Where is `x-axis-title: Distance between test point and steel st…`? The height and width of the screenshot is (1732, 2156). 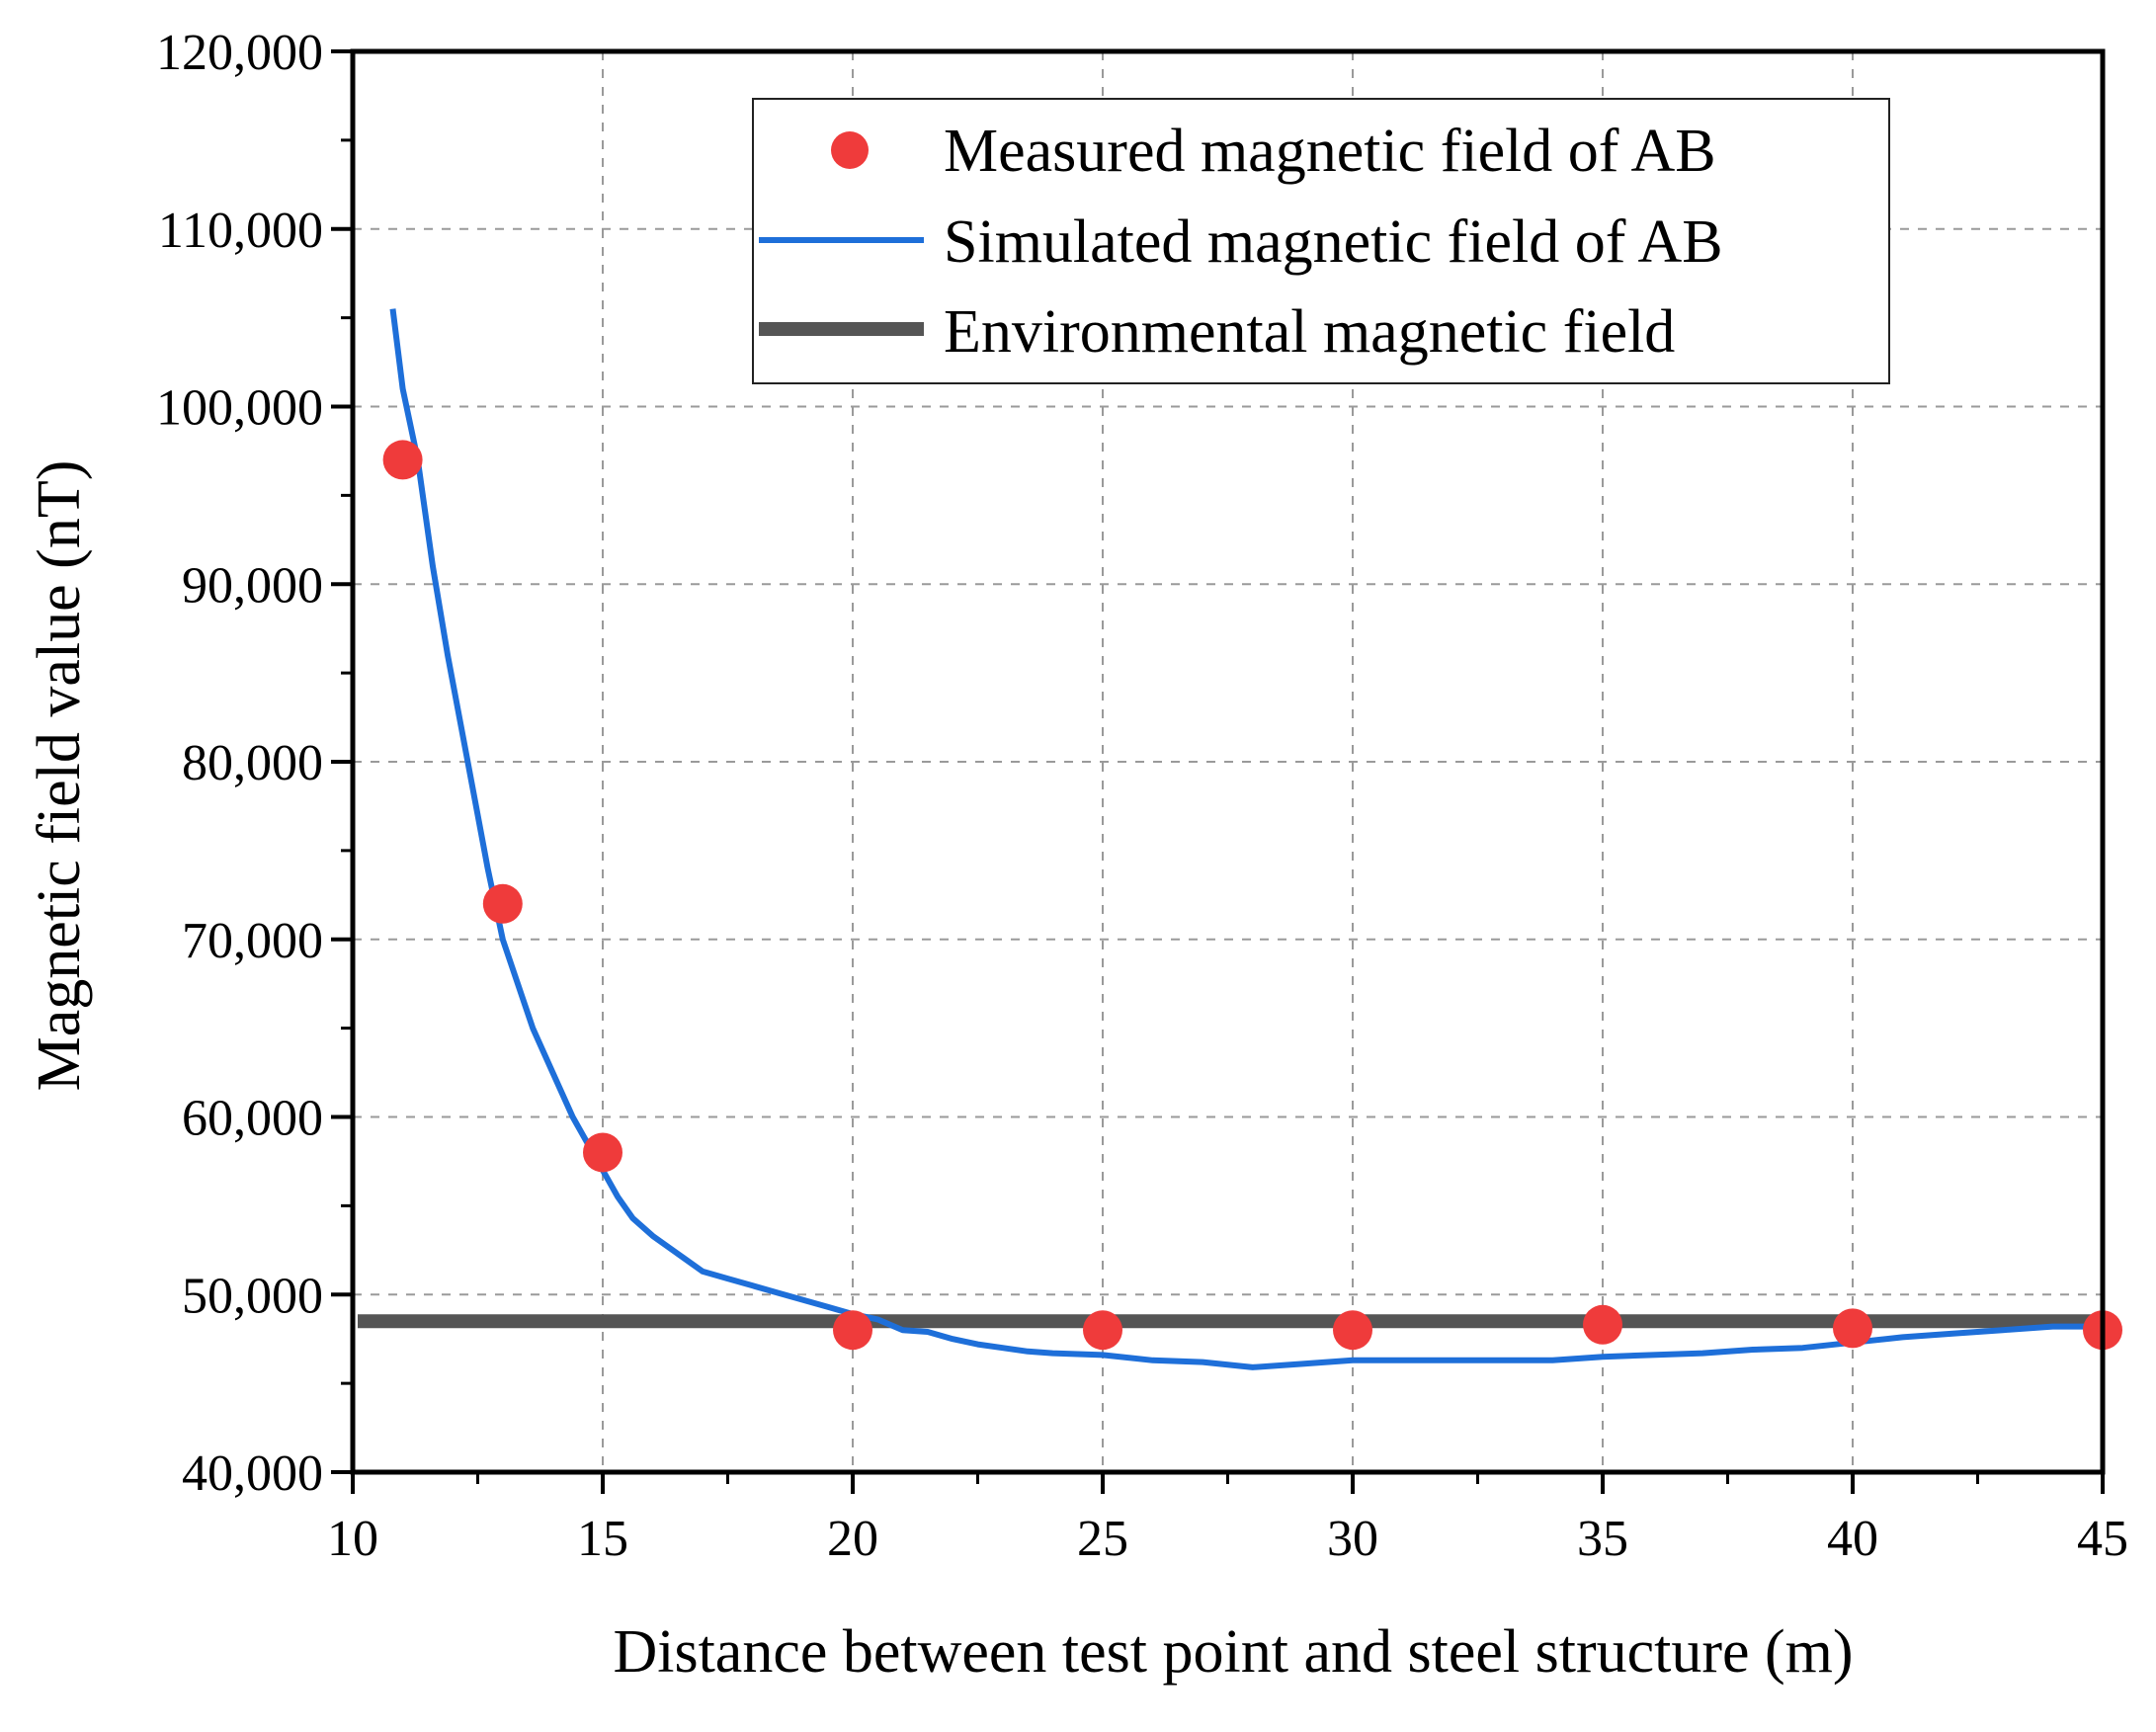 x-axis-title: Distance between test point and steel st… is located at coordinates (1233, 1652).